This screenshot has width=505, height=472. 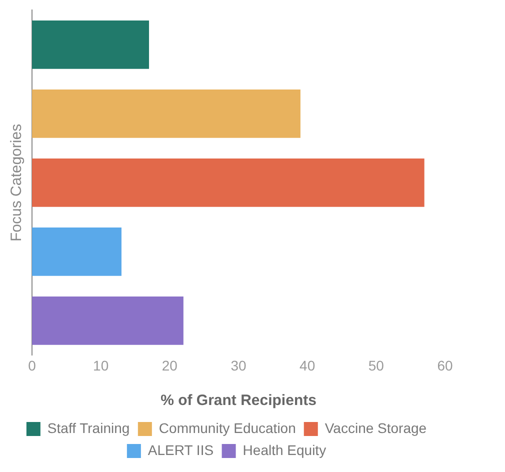 I want to click on x-tick-label: 40, so click(x=308, y=365).